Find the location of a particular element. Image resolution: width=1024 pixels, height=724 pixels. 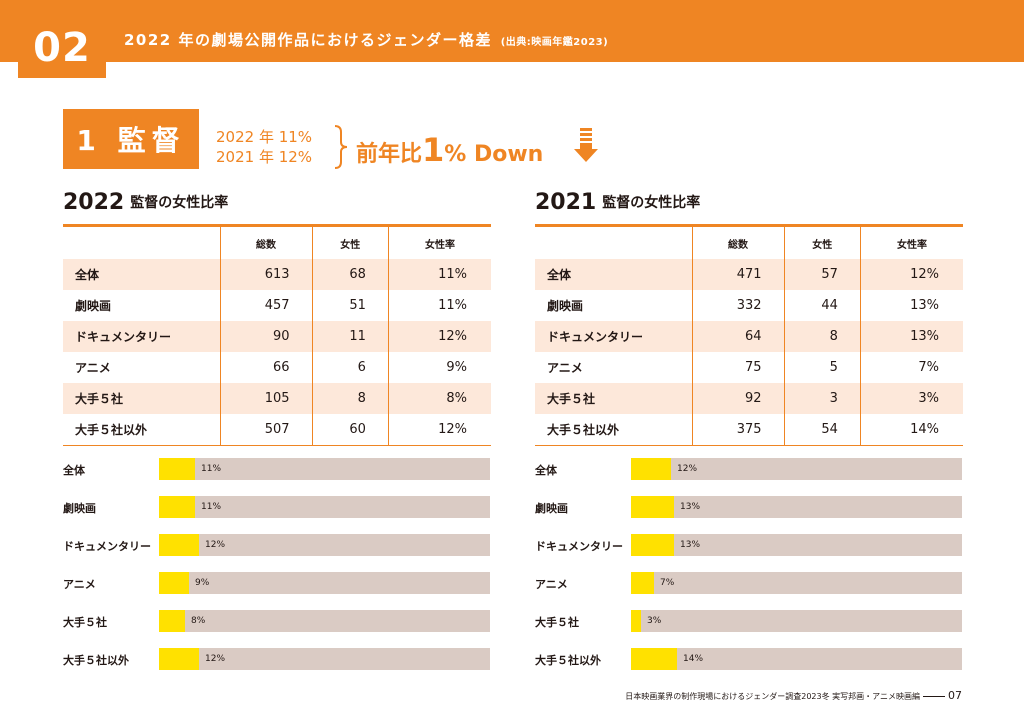

bar-row: 劇映画 13% is located at coordinates (750, 515).